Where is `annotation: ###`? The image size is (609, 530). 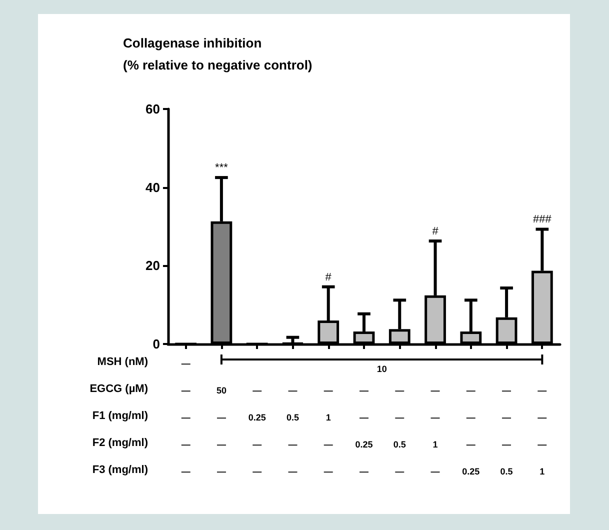 annotation: ### is located at coordinates (542, 220).